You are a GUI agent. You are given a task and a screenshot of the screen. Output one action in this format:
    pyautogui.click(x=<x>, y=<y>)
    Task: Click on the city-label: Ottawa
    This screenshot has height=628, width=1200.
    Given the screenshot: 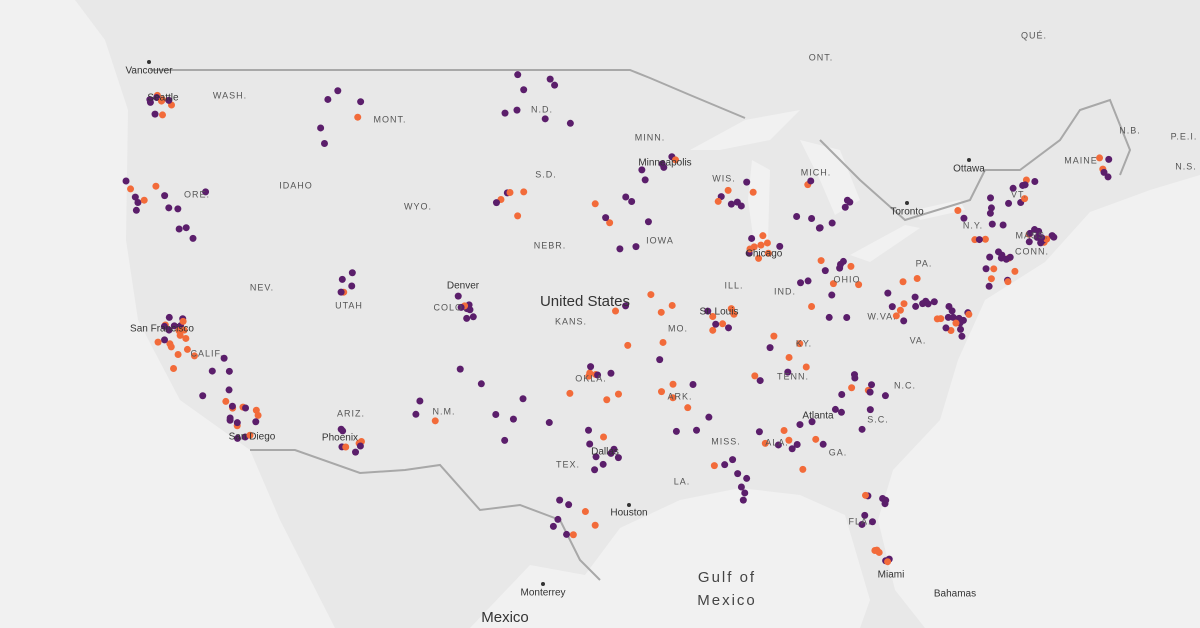 What is the action you would take?
    pyautogui.click(x=969, y=169)
    